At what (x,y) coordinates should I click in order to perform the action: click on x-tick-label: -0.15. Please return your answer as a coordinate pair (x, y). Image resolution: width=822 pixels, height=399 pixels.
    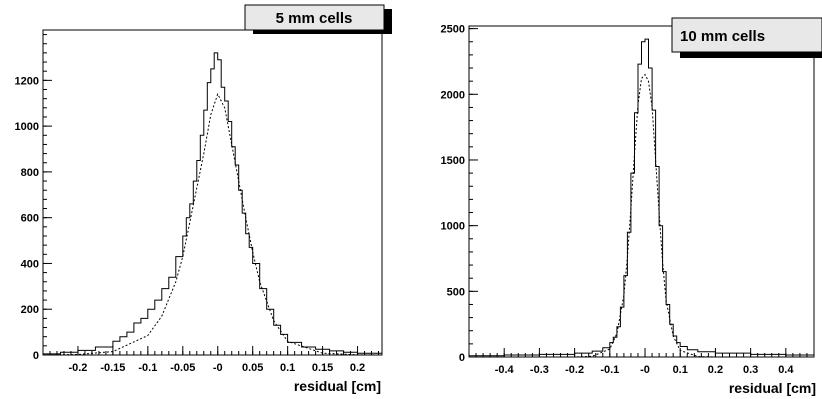
    Looking at the image, I should click on (112, 368).